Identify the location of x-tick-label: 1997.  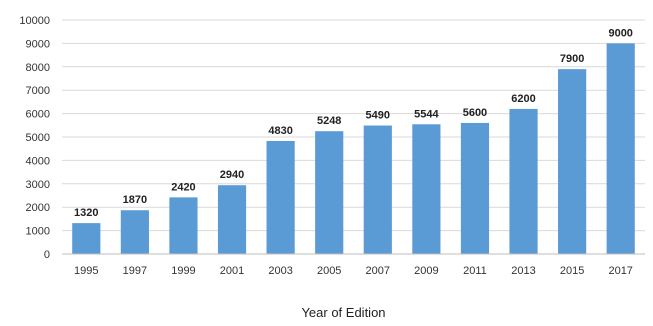
(135, 271).